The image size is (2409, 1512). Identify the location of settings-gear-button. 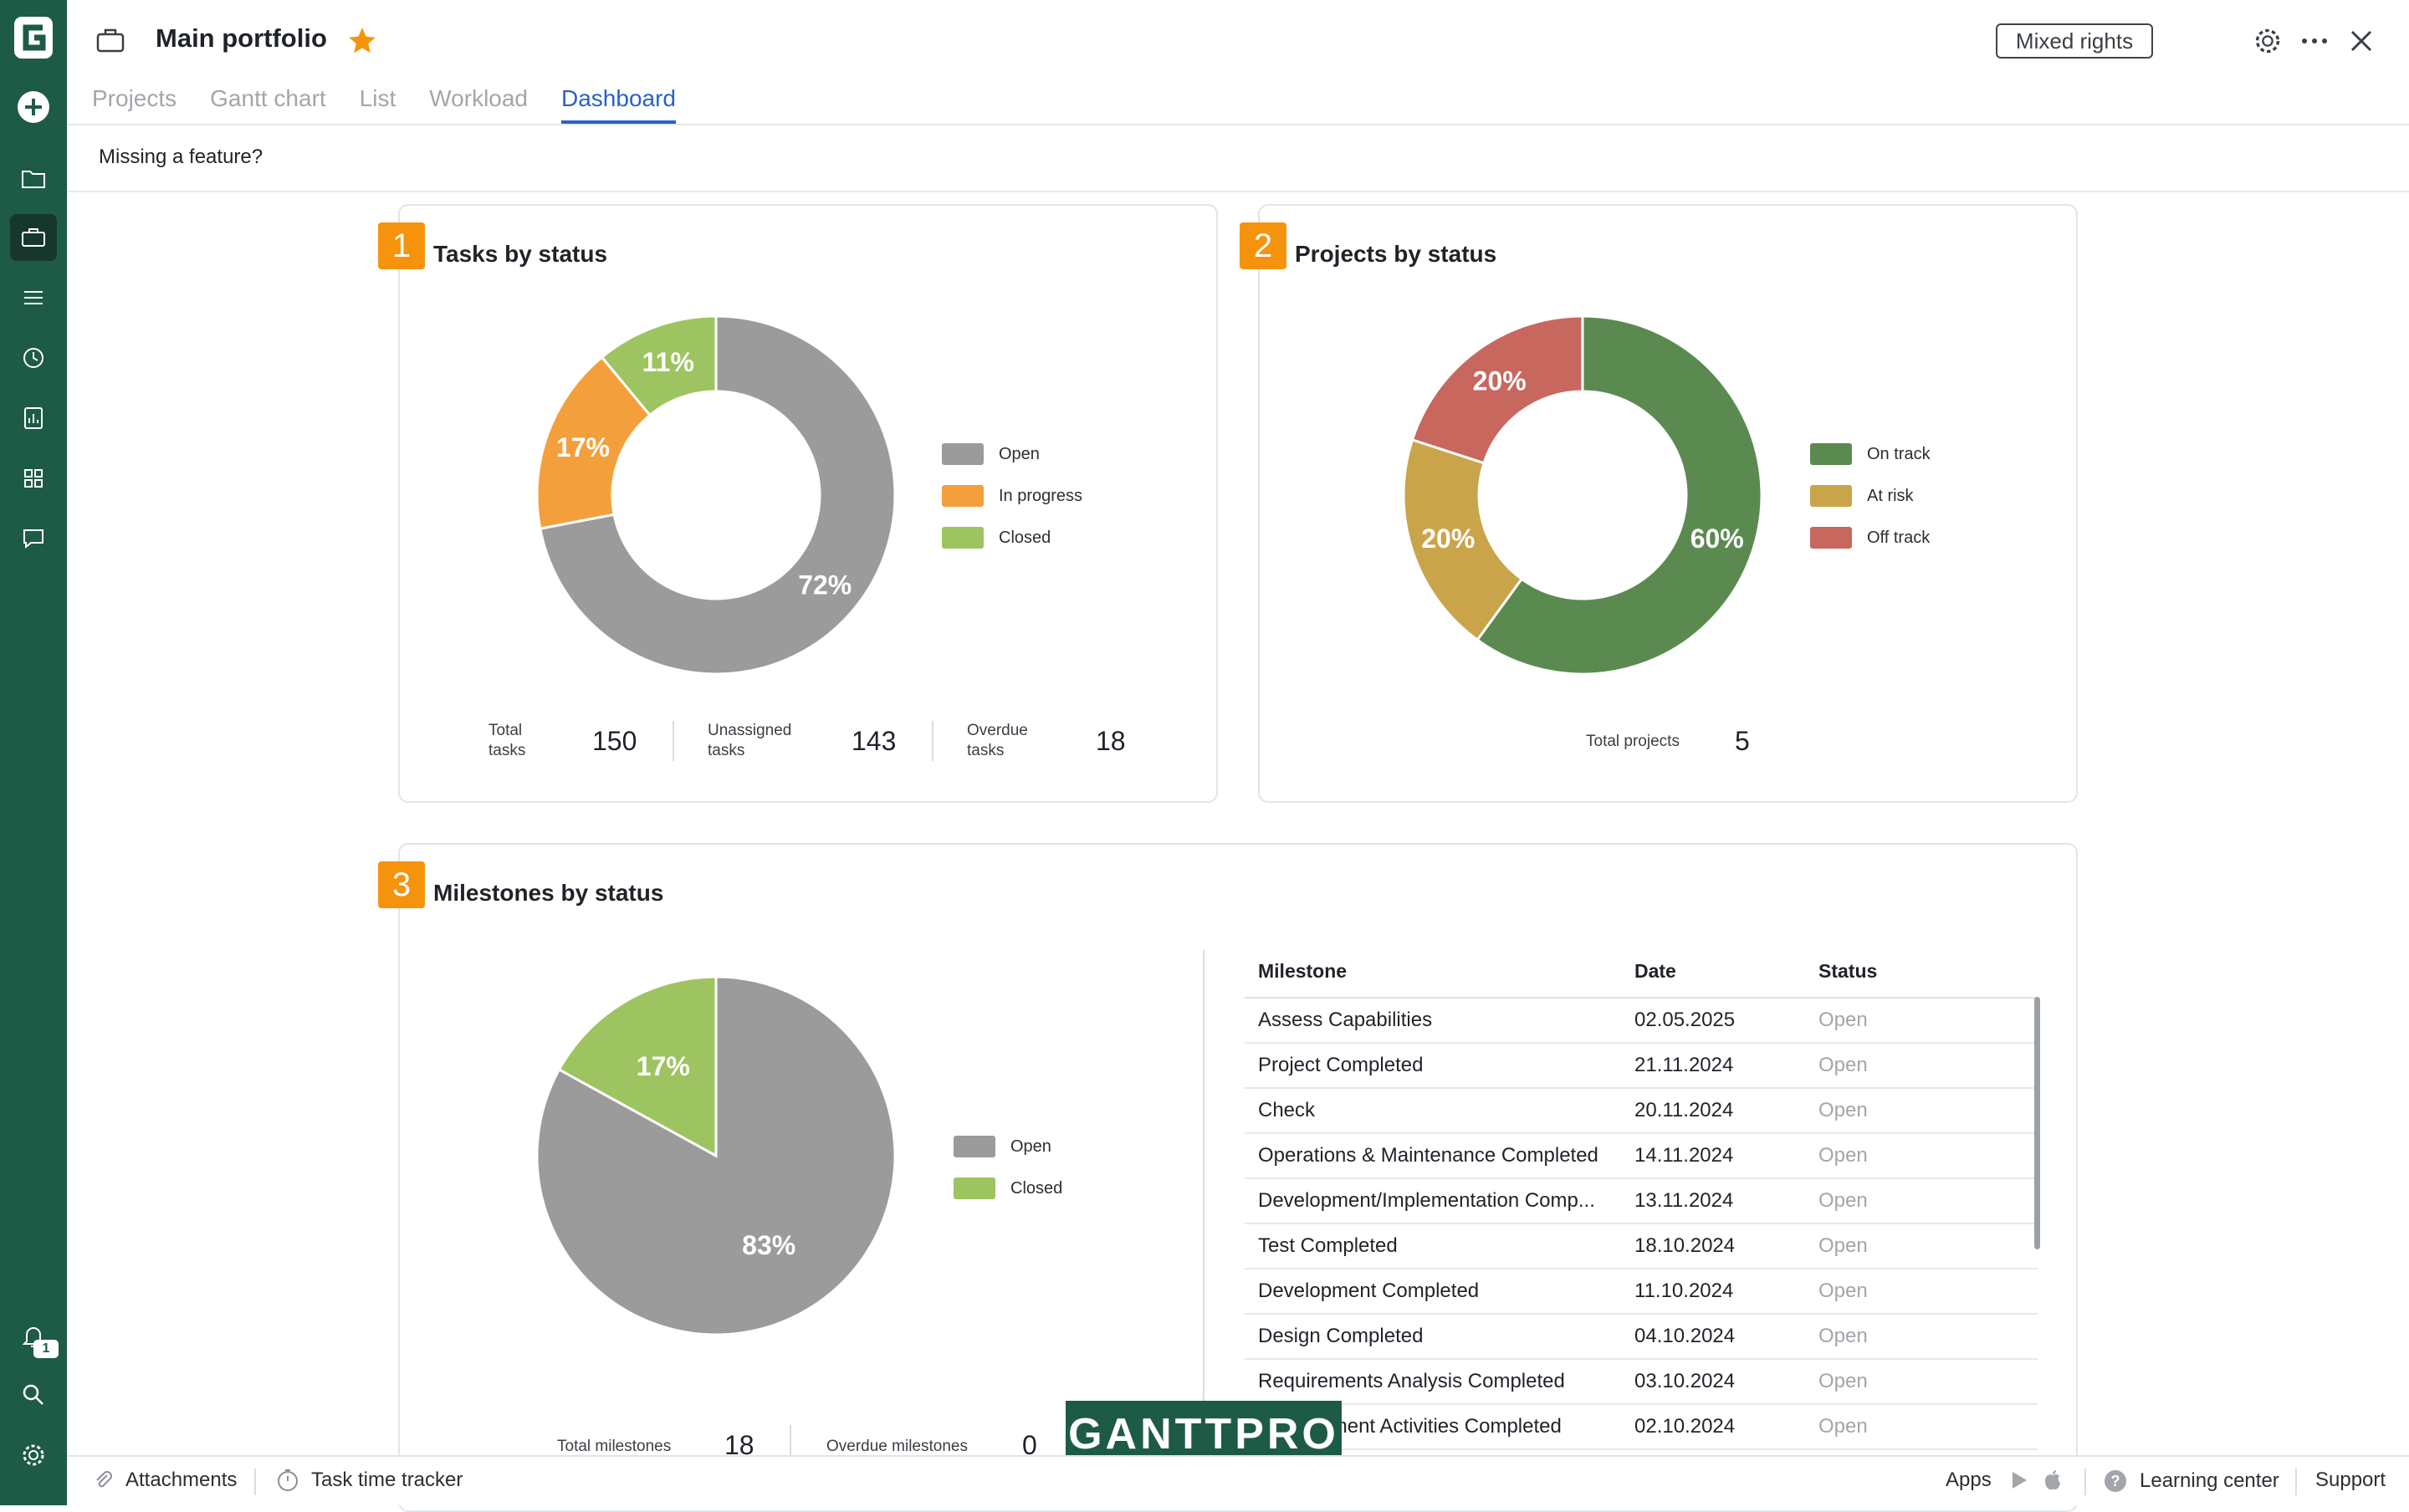
(2268, 41).